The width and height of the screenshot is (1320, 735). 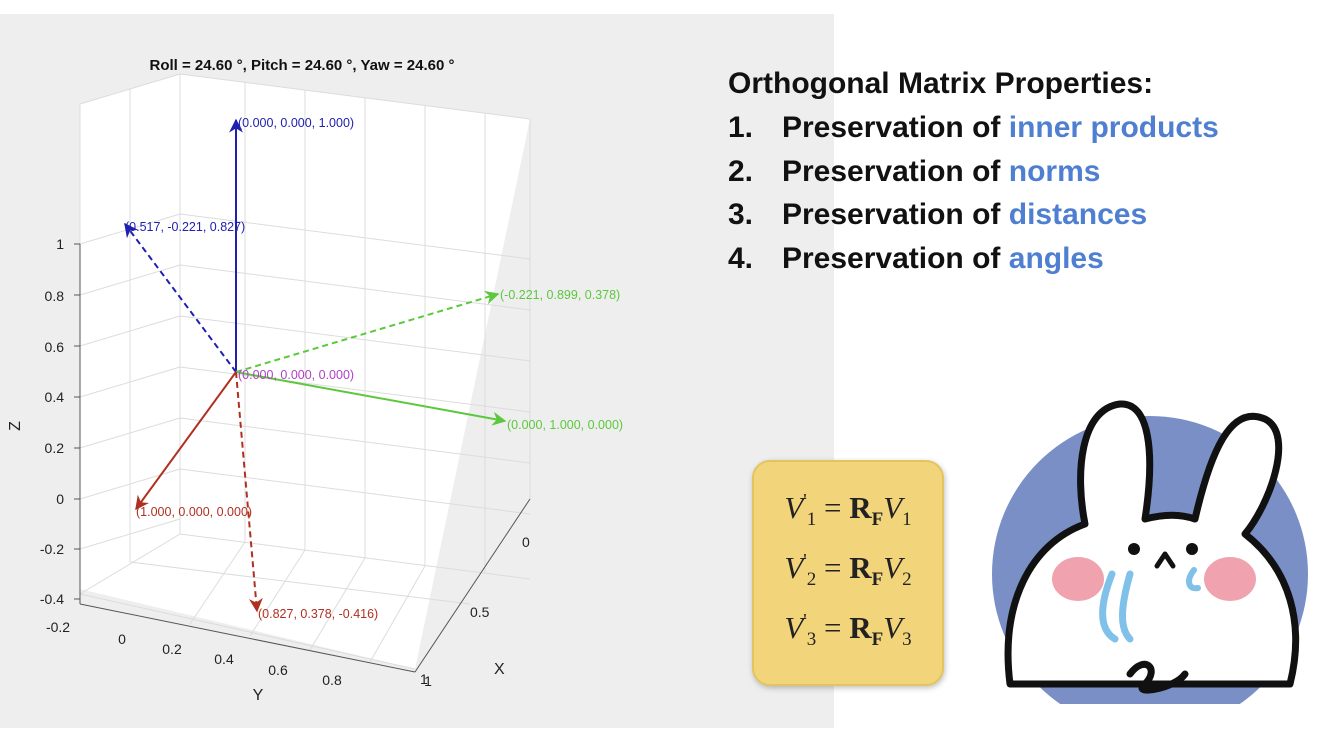 What do you see at coordinates (741, 258) in the screenshot?
I see `property-number: 4.` at bounding box center [741, 258].